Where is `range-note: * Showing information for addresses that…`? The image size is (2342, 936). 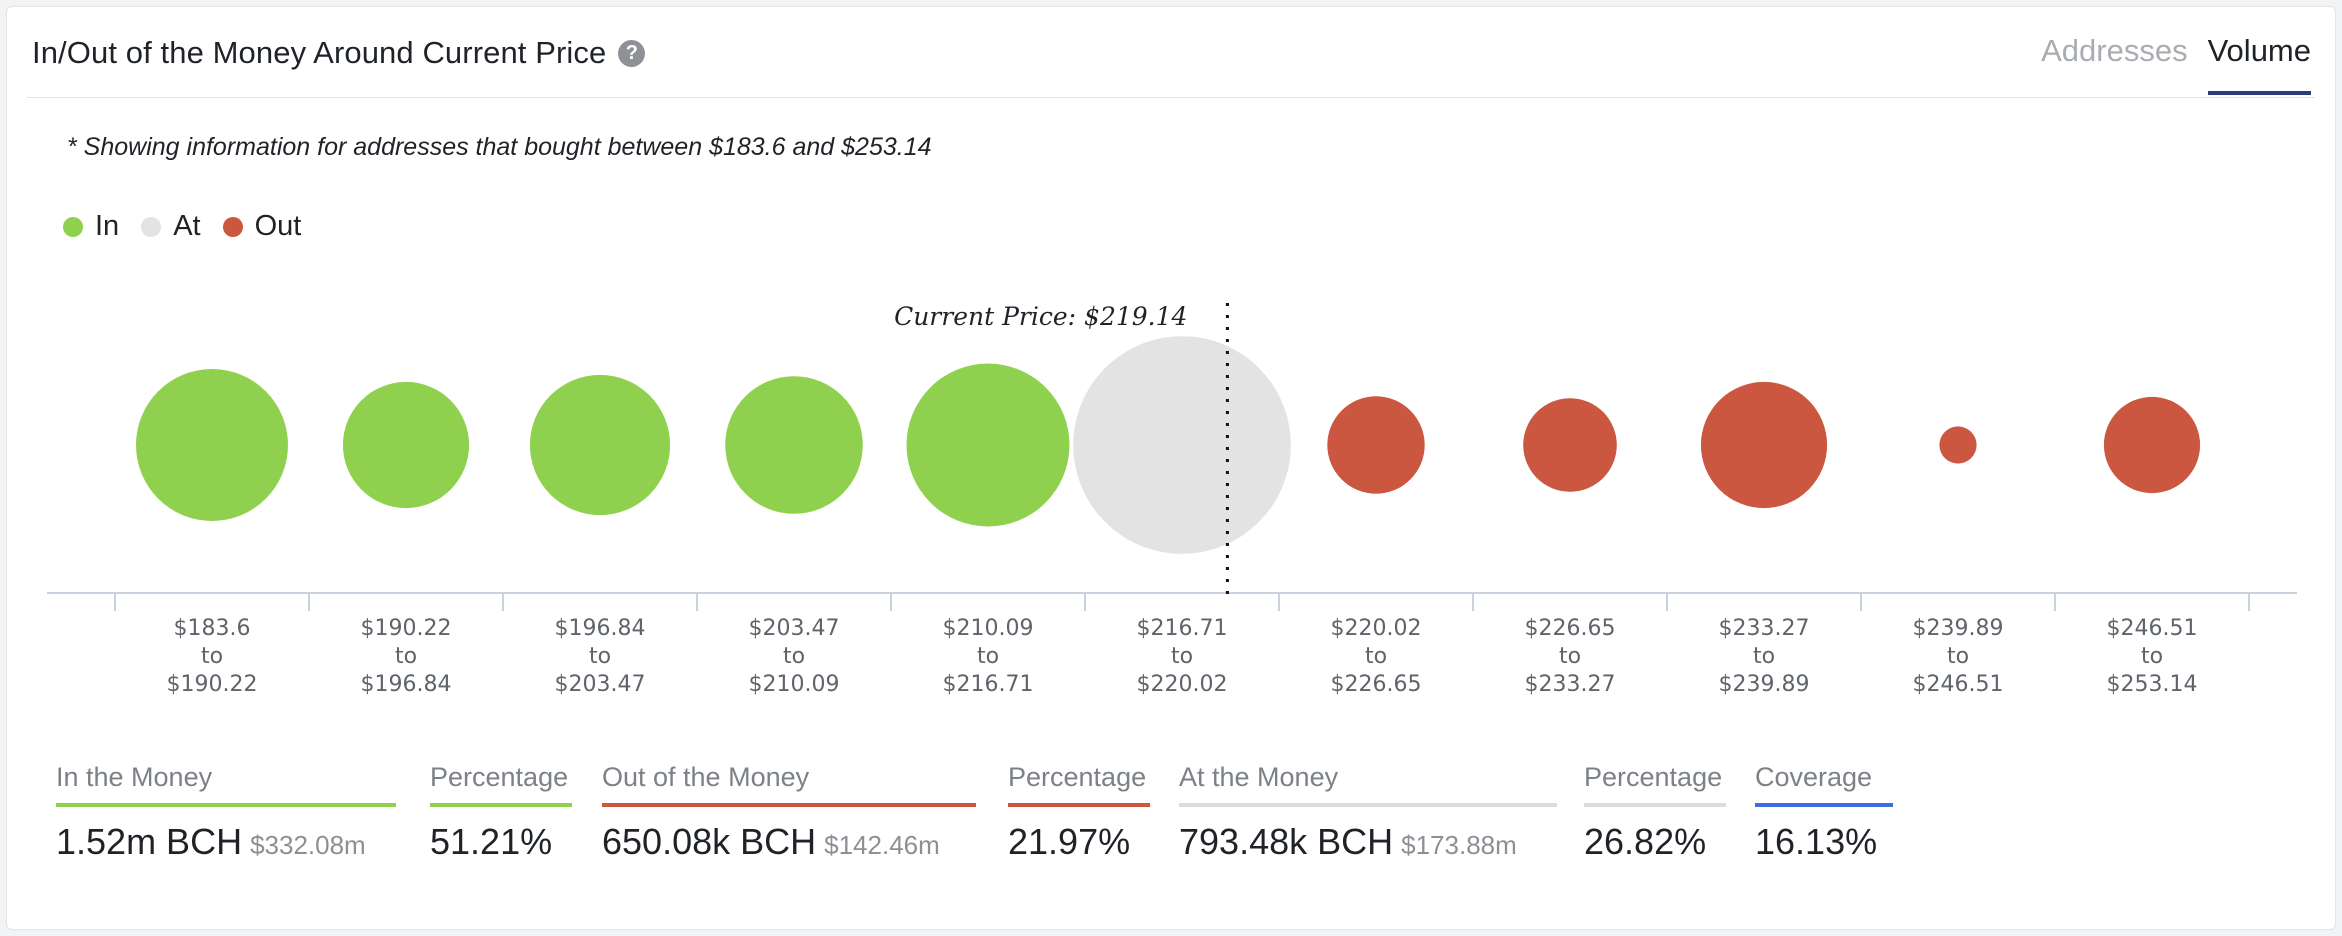
range-note: * Showing information for addresses that… is located at coordinates (499, 147).